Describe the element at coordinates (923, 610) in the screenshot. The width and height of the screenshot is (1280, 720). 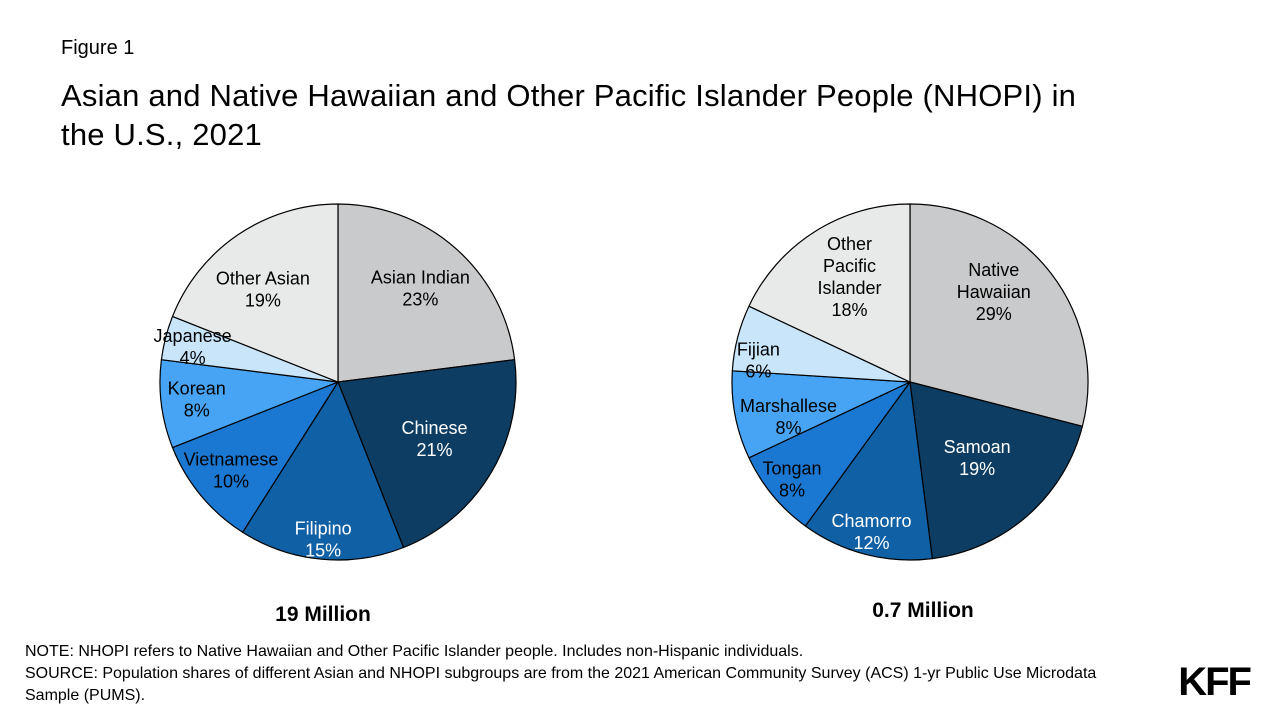
I see `nhopi-pie-total-label: 0.7 Million` at that location.